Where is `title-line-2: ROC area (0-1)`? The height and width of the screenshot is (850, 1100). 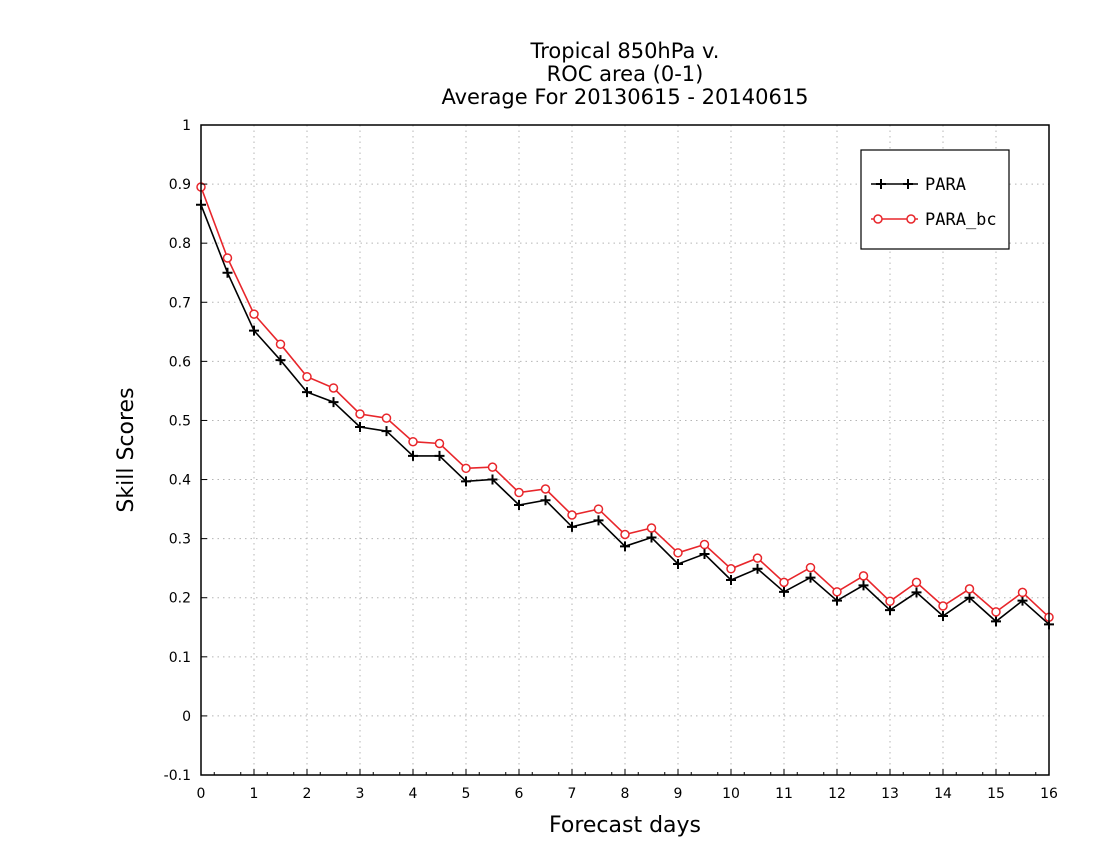
title-line-2: ROC area (0-1) is located at coordinates (625, 74).